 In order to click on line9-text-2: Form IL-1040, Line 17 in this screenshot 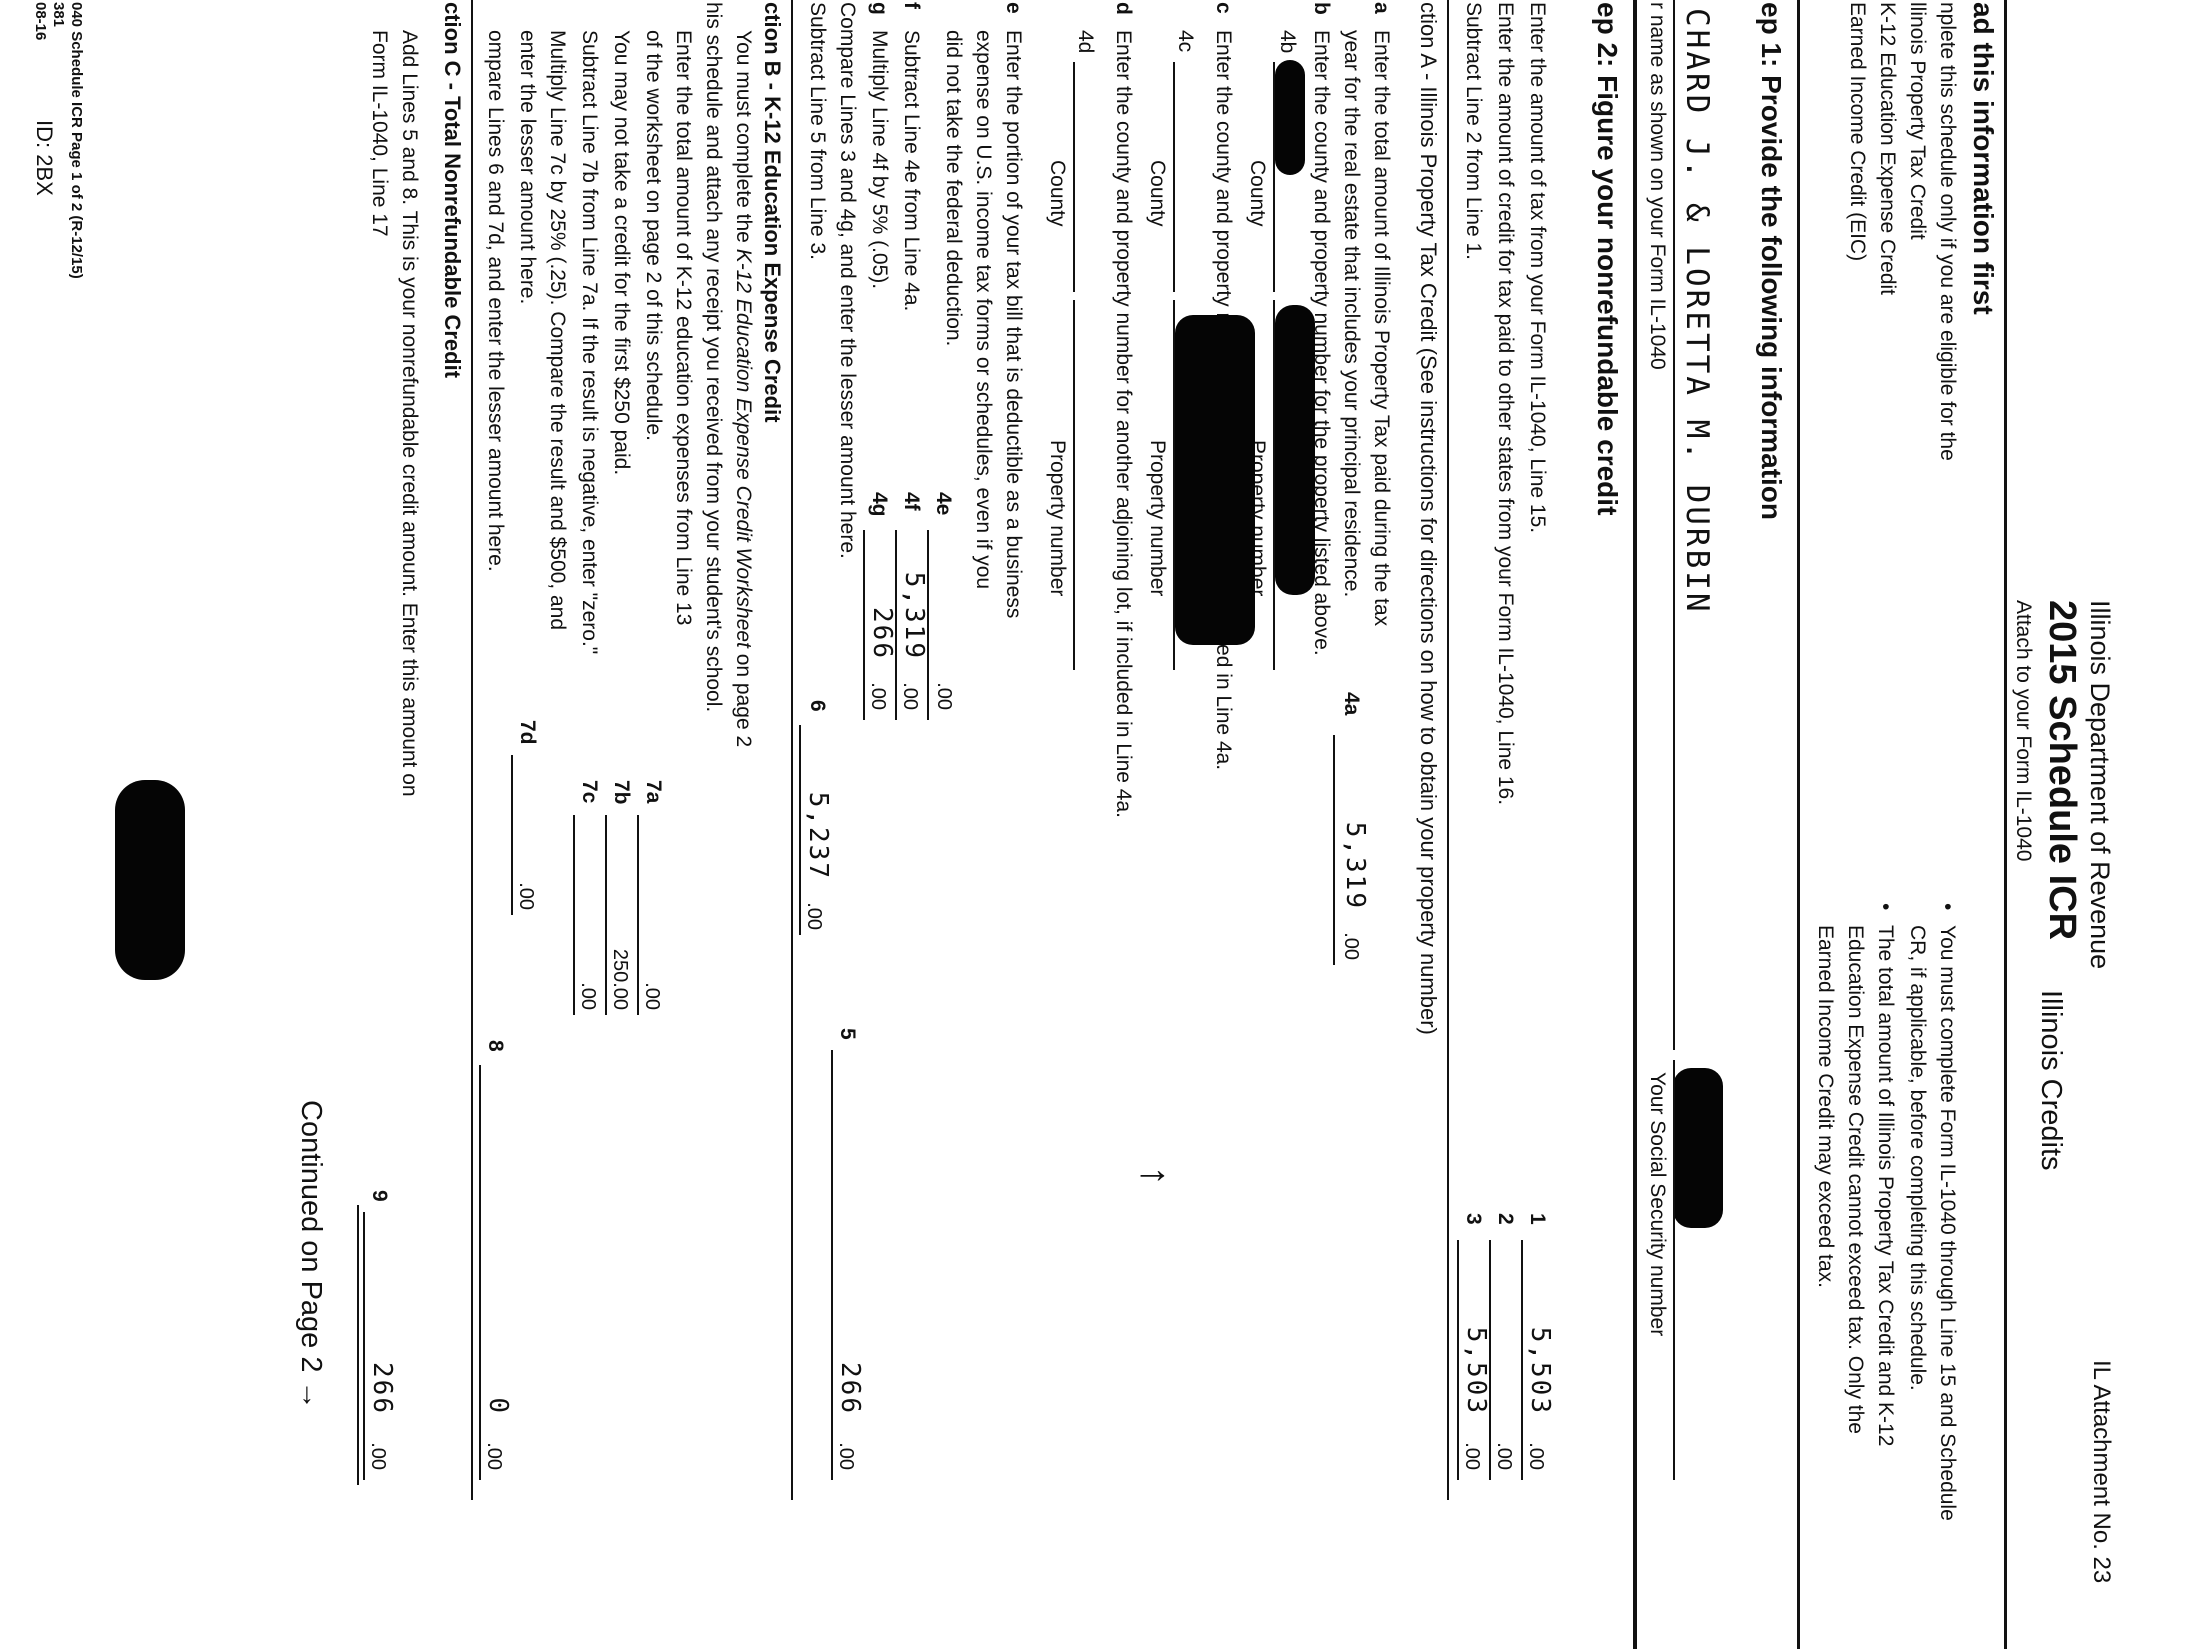, I will do `click(379, 133)`.